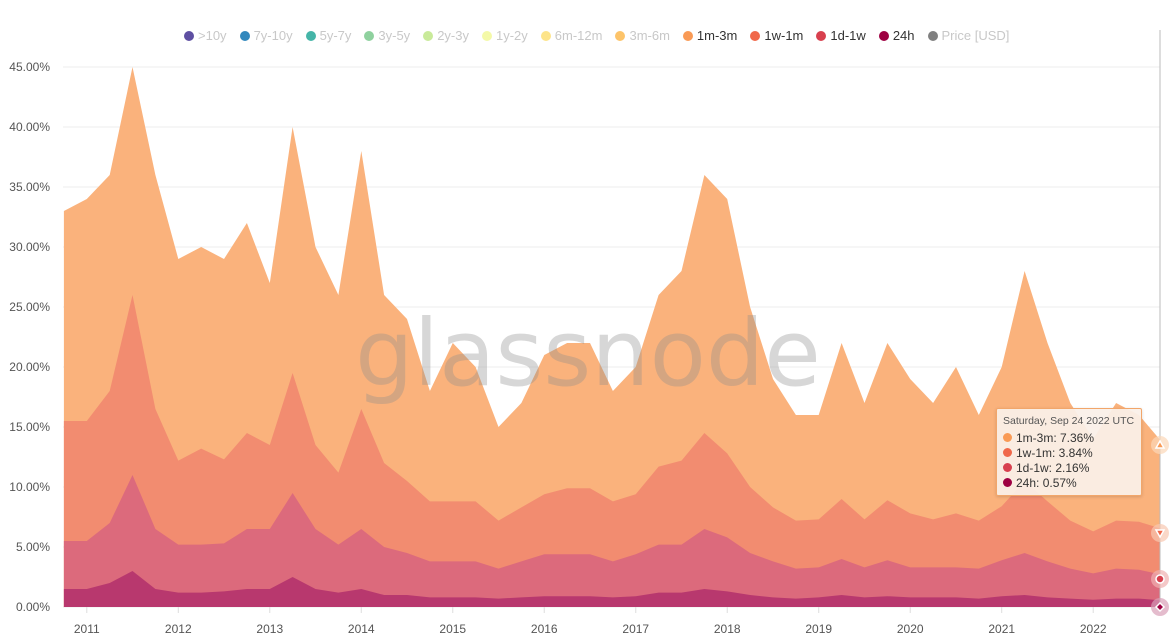  Describe the element at coordinates (1160, 579) in the screenshot. I see `circle-marker-icon` at that location.